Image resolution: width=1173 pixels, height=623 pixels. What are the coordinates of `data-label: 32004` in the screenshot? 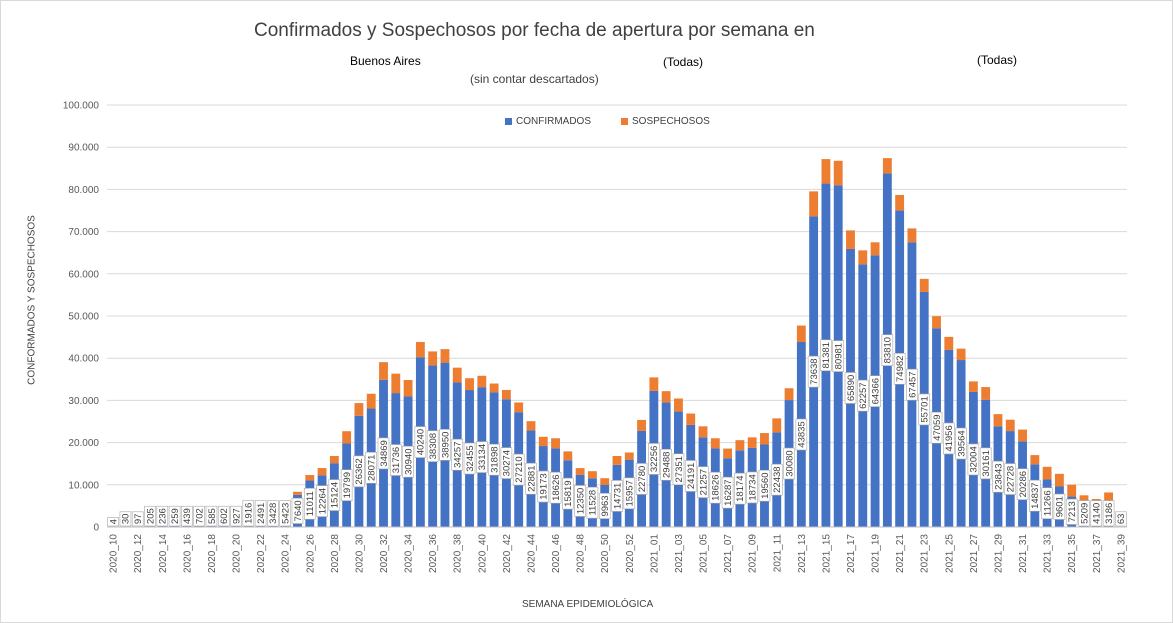 It's located at (973, 459).